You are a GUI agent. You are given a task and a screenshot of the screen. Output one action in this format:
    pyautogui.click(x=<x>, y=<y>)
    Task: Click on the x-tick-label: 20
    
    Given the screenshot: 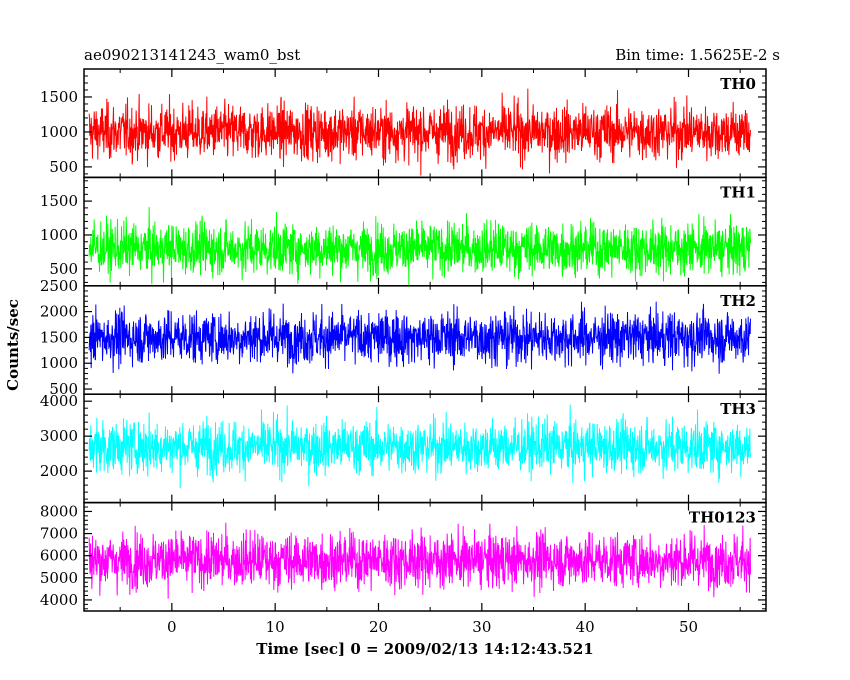 What is the action you would take?
    pyautogui.click(x=378, y=627)
    